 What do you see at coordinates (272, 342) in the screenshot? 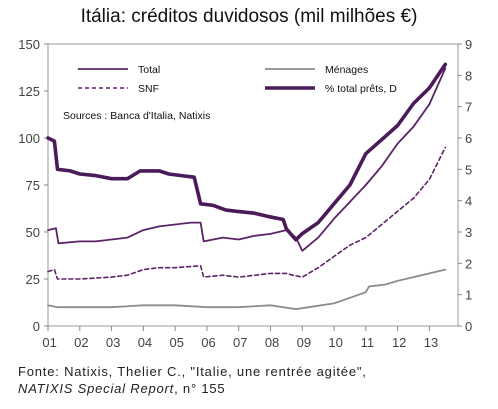
I see `x-tick-label: 08` at bounding box center [272, 342].